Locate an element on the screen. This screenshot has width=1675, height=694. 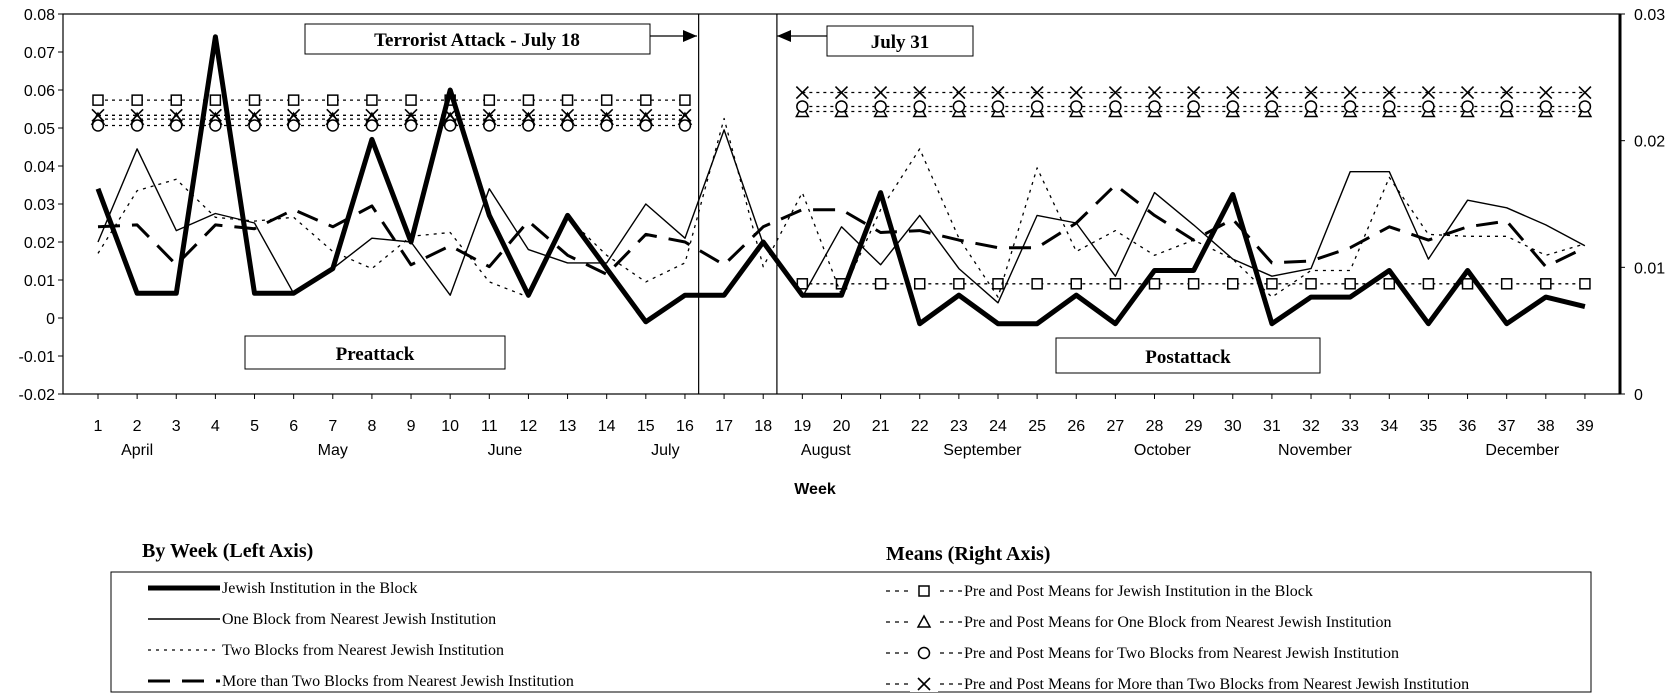
left-tick-label: 0.06 is located at coordinates (39, 91).